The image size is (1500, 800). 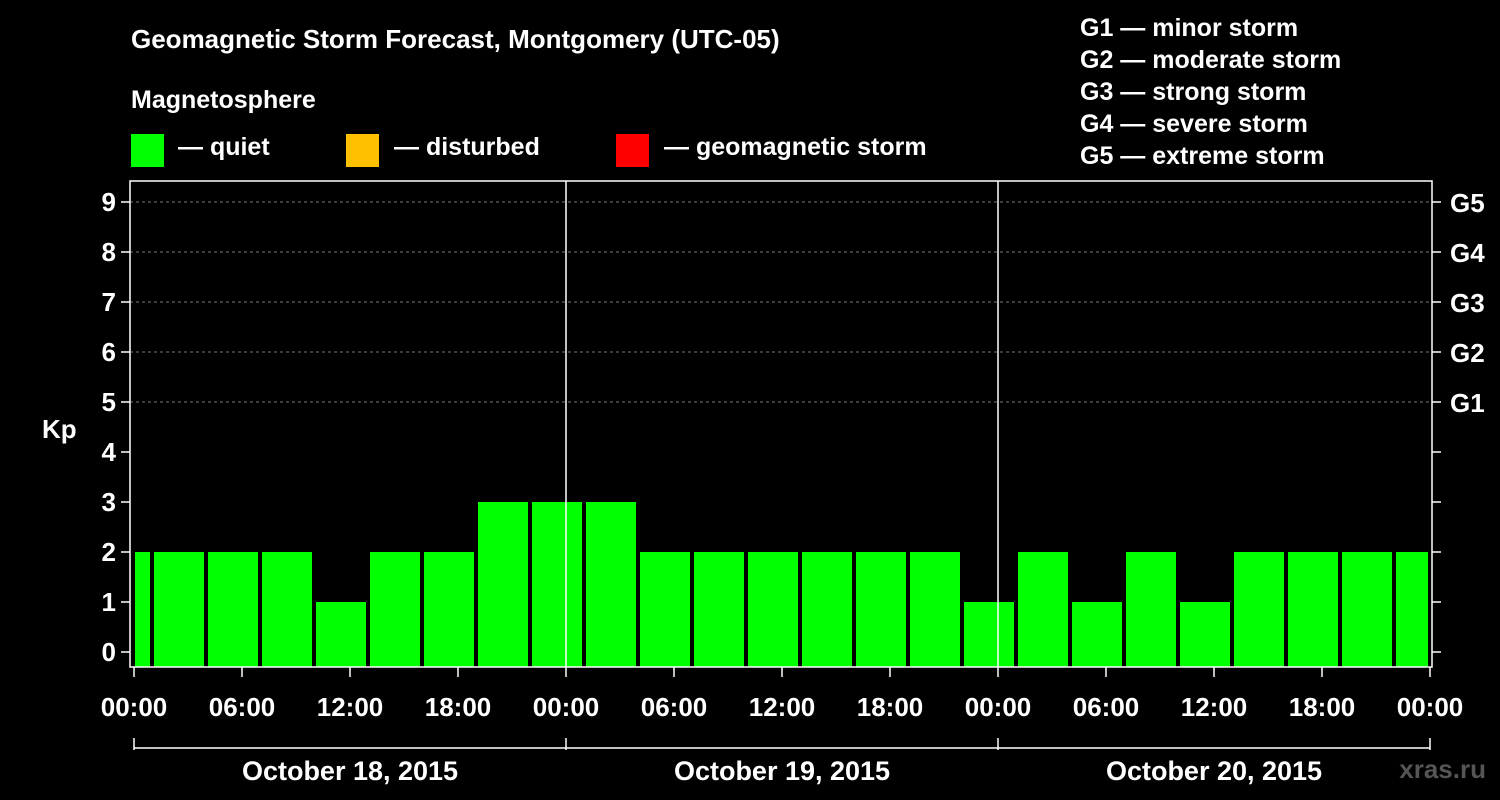 What do you see at coordinates (1467, 303) in the screenshot?
I see `g-level-label: G3` at bounding box center [1467, 303].